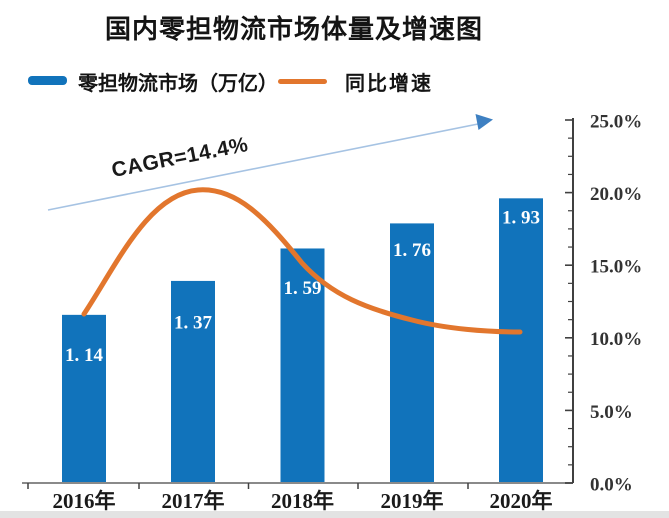 The width and height of the screenshot is (669, 518). Describe the element at coordinates (302, 501) in the screenshot. I see `x-tick-label: 2018年` at that location.